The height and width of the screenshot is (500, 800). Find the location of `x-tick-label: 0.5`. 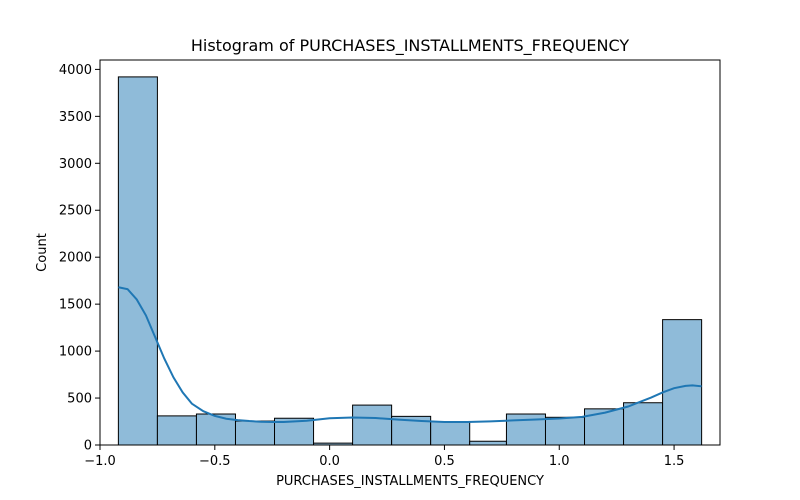

x-tick-label: 0.5 is located at coordinates (444, 461).